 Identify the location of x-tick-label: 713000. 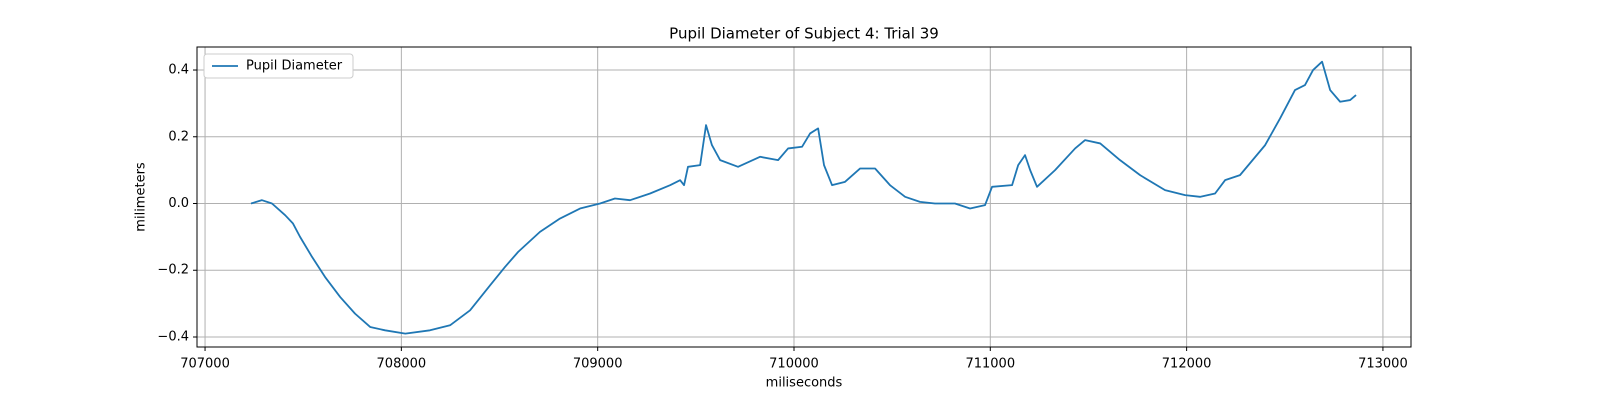
(1383, 364).